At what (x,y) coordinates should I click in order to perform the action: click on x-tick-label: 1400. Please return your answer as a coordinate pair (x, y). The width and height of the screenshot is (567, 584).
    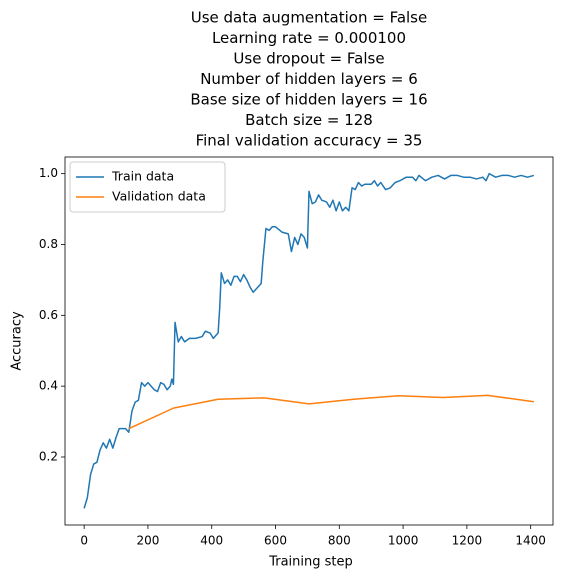
    Looking at the image, I should click on (530, 541).